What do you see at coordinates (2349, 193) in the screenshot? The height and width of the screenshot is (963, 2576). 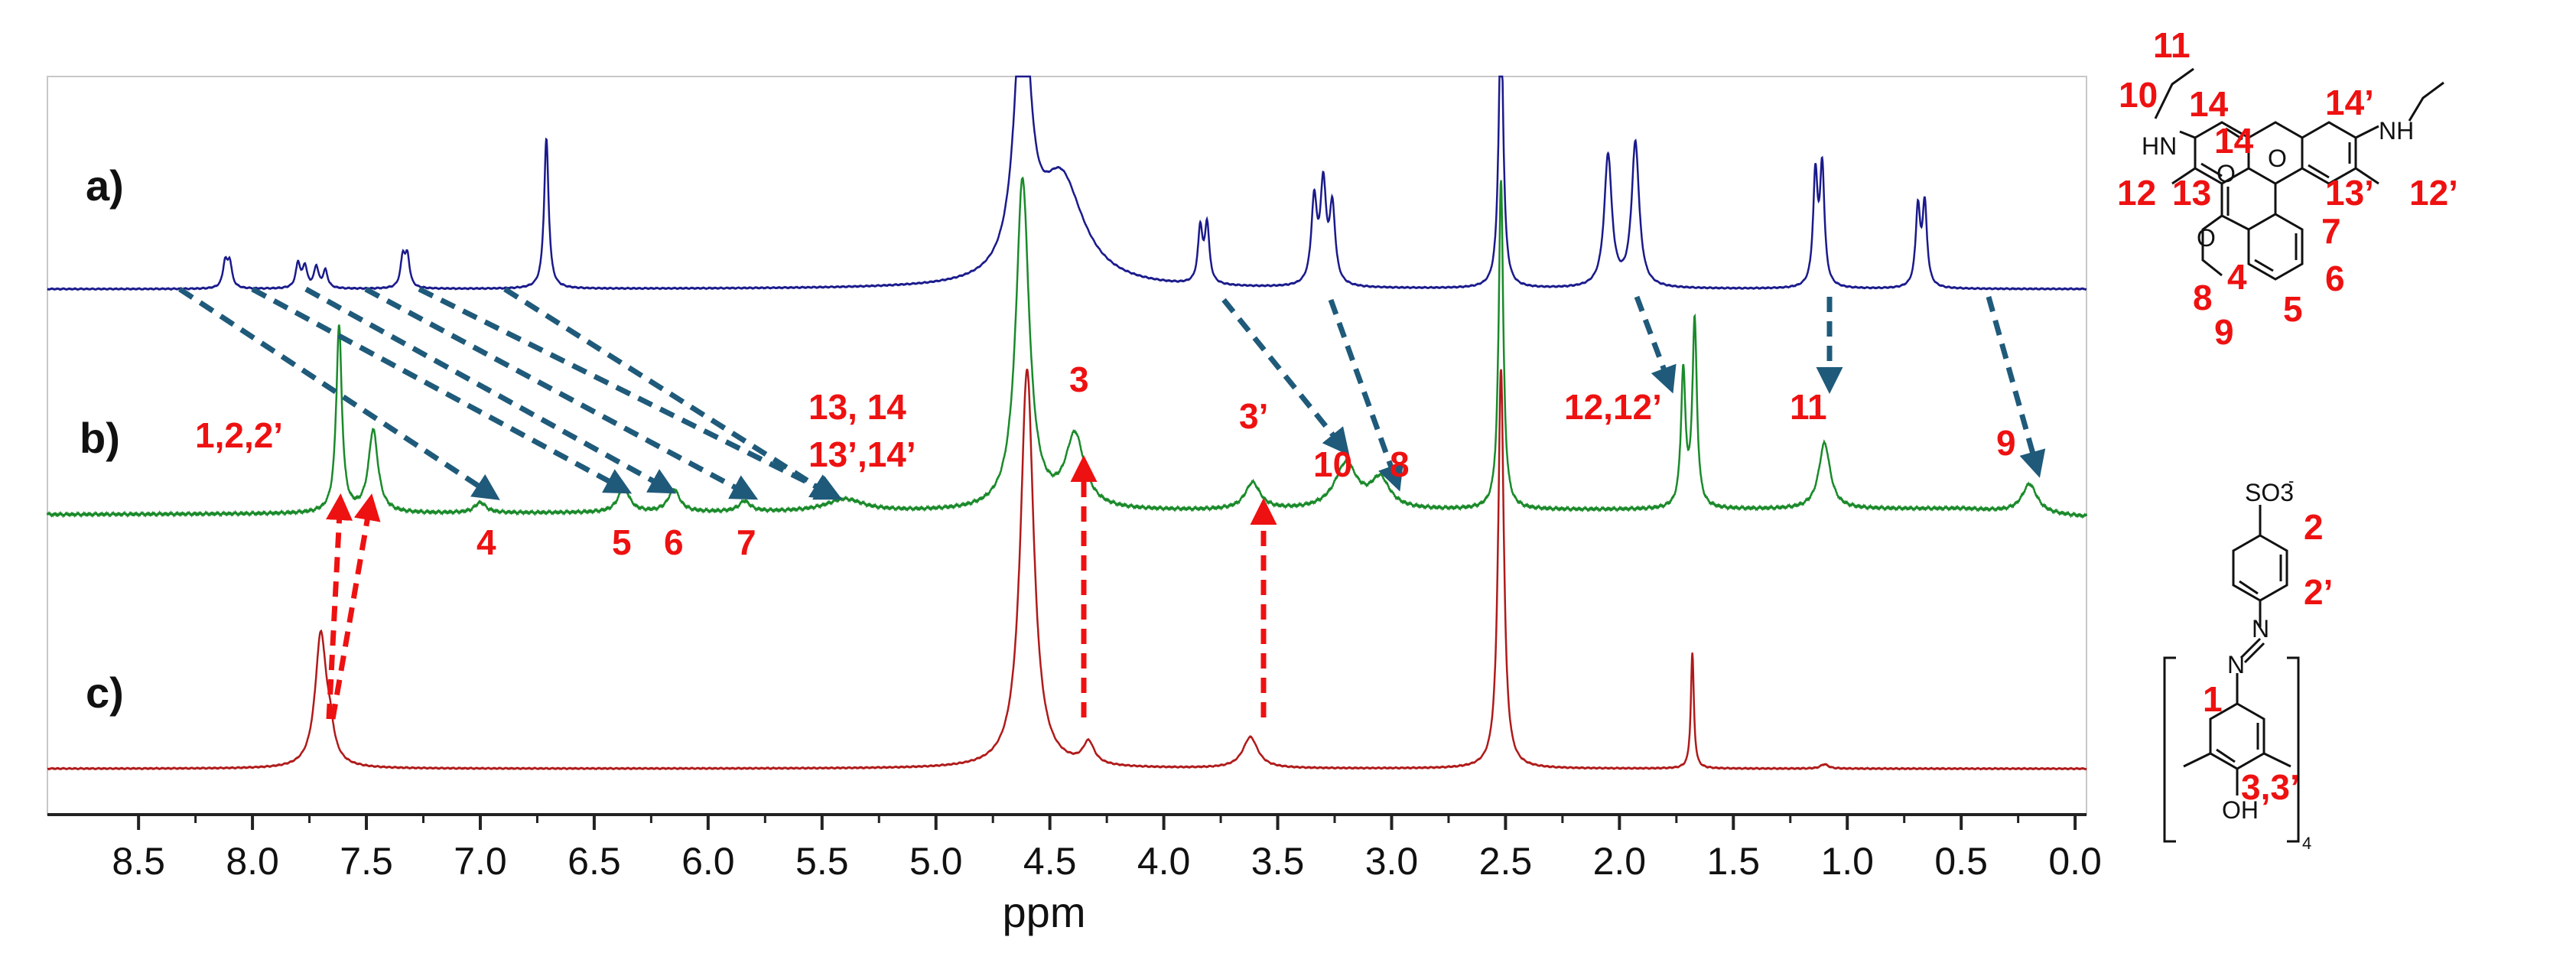 I see `mol-label: 13’` at bounding box center [2349, 193].